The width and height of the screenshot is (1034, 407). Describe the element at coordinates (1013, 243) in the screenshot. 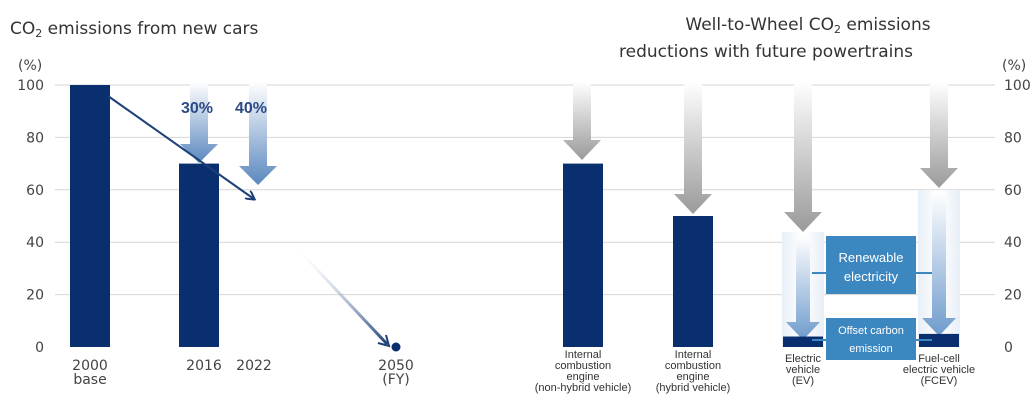

I see `right-y-tick-40: 40` at that location.